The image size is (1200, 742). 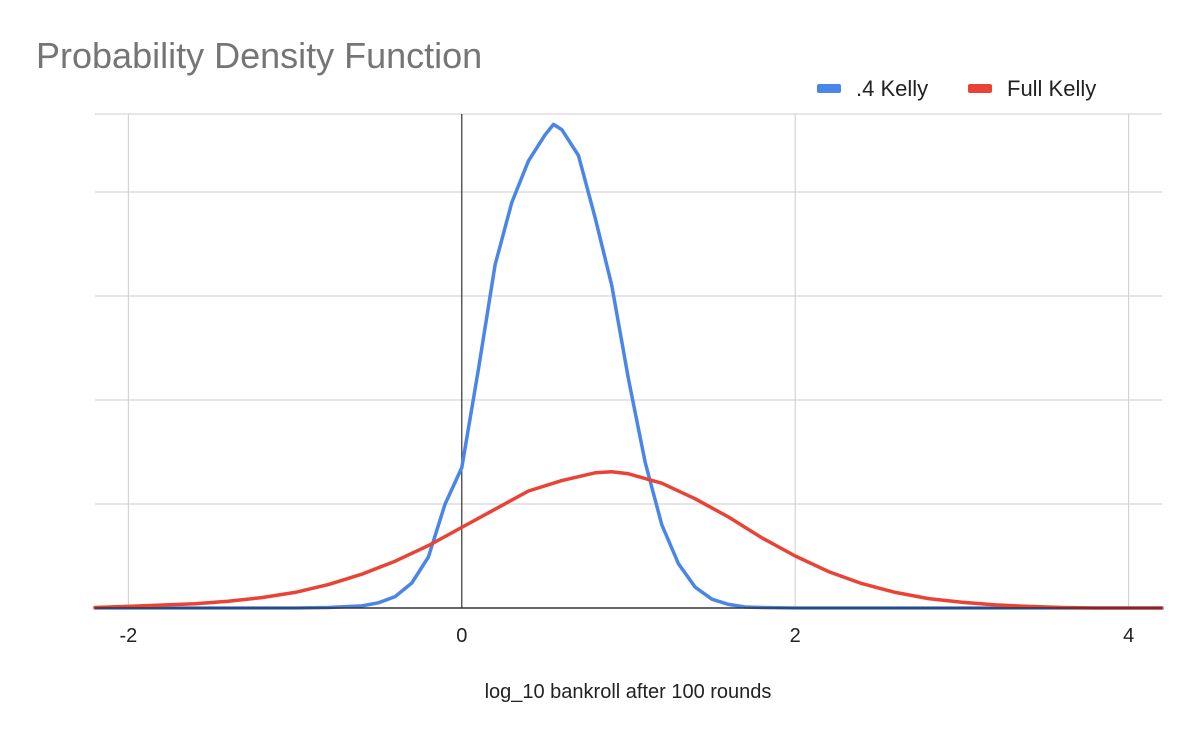 I want to click on legend-label-04-kelly: .4 Kelly, so click(x=892, y=88).